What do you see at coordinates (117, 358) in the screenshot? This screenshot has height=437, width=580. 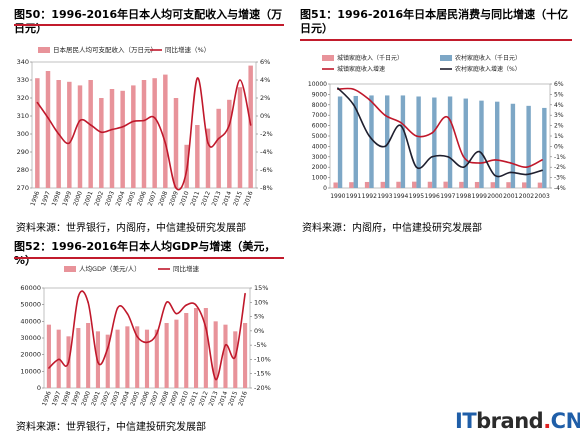 I see `chart3-bar-1-2003` at bounding box center [117, 358].